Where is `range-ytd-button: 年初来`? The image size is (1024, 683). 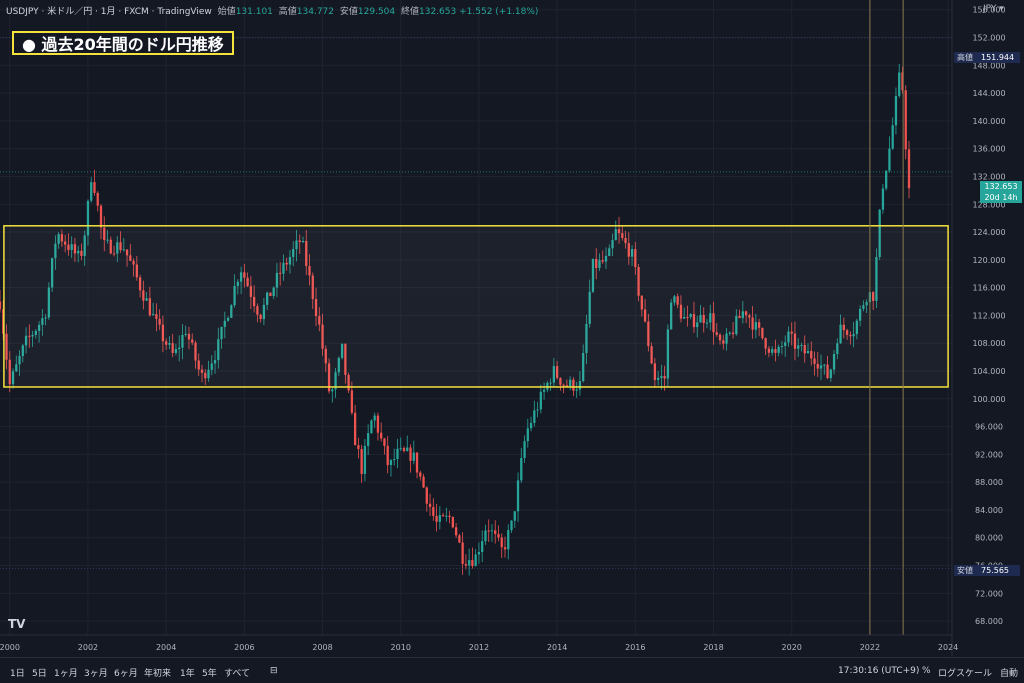 range-ytd-button: 年初来 is located at coordinates (158, 674).